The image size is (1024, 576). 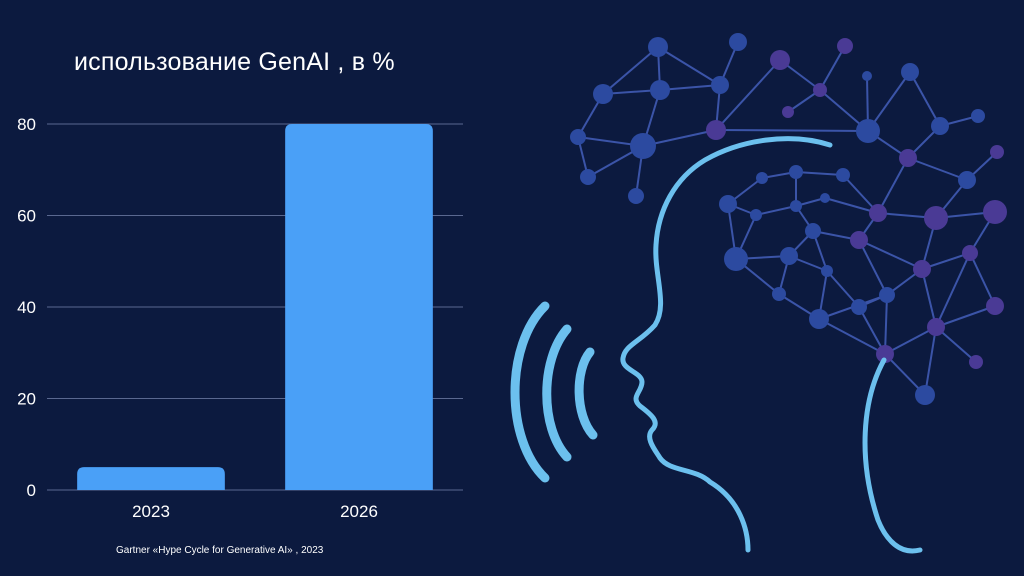 I want to click on chart-title: использование GenAI , в %, so click(x=234, y=62).